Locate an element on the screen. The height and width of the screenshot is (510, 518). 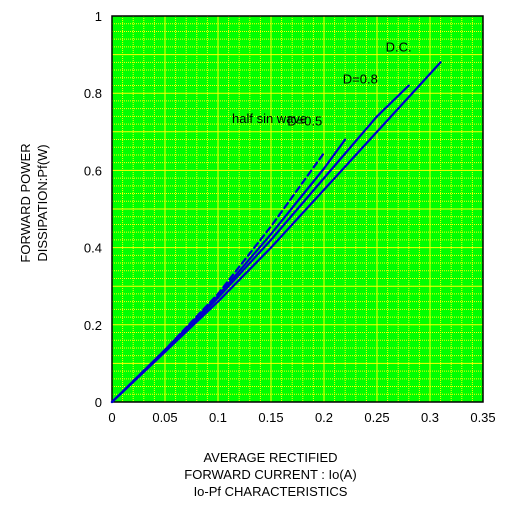
curve-label: D=0.8 is located at coordinates (360, 78).